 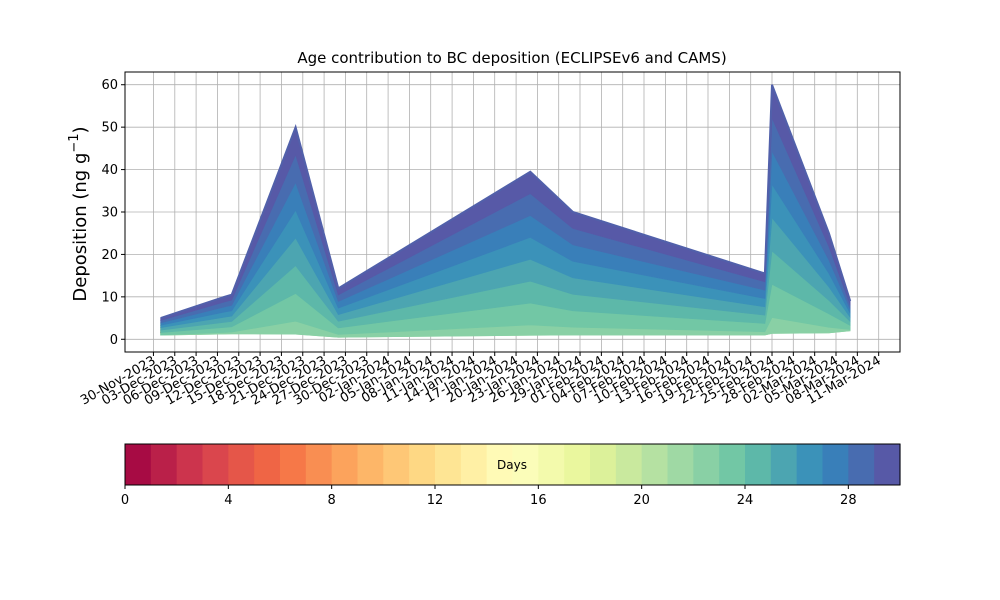 What do you see at coordinates (641, 500) in the screenshot?
I see `colorbar-tick-label: 20` at bounding box center [641, 500].